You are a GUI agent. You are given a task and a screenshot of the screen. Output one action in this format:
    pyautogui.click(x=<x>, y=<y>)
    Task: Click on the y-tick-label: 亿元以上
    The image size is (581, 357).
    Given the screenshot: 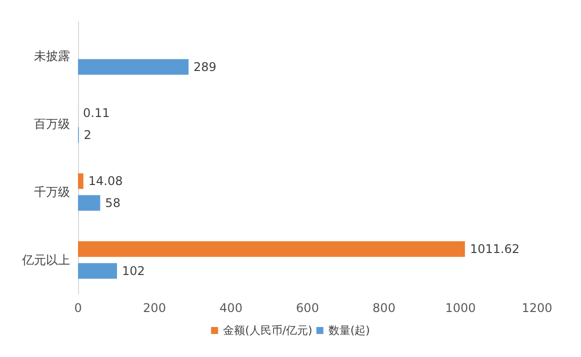 What is the action you would take?
    pyautogui.click(x=45, y=260)
    